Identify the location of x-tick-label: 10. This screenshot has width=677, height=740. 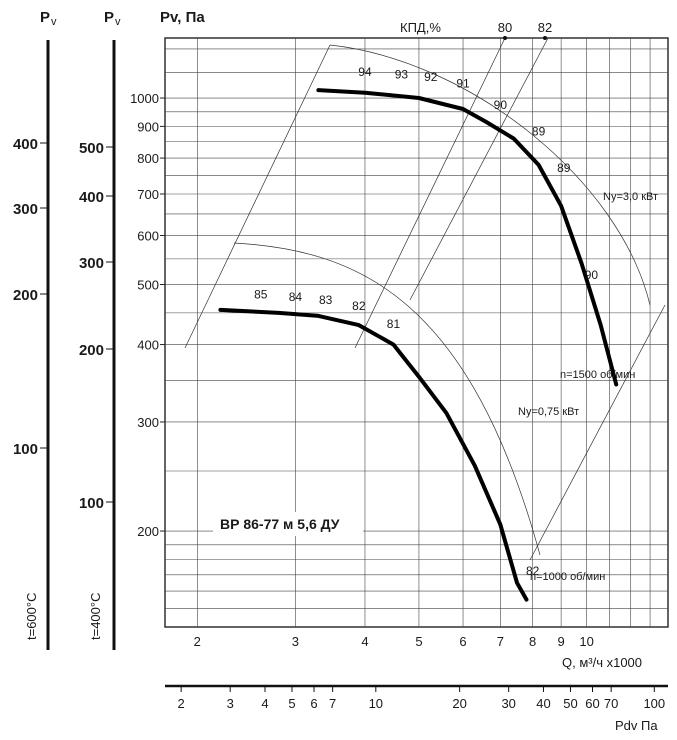
(586, 641).